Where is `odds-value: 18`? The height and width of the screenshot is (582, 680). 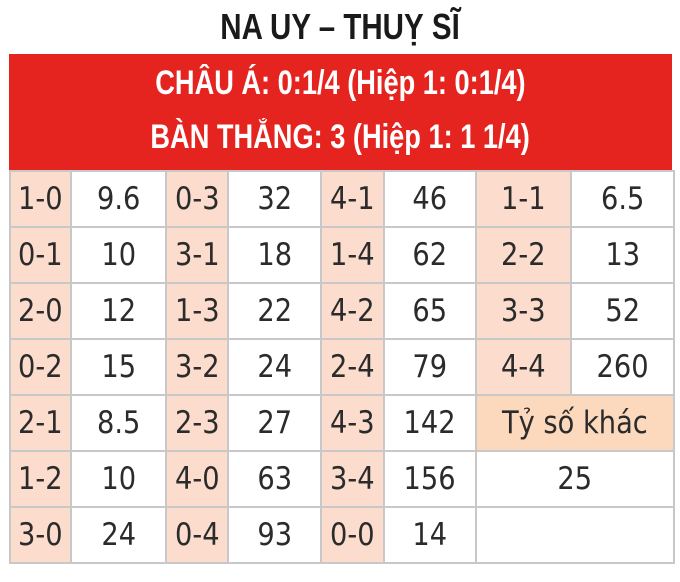
odds-value: 18 is located at coordinates (274, 255).